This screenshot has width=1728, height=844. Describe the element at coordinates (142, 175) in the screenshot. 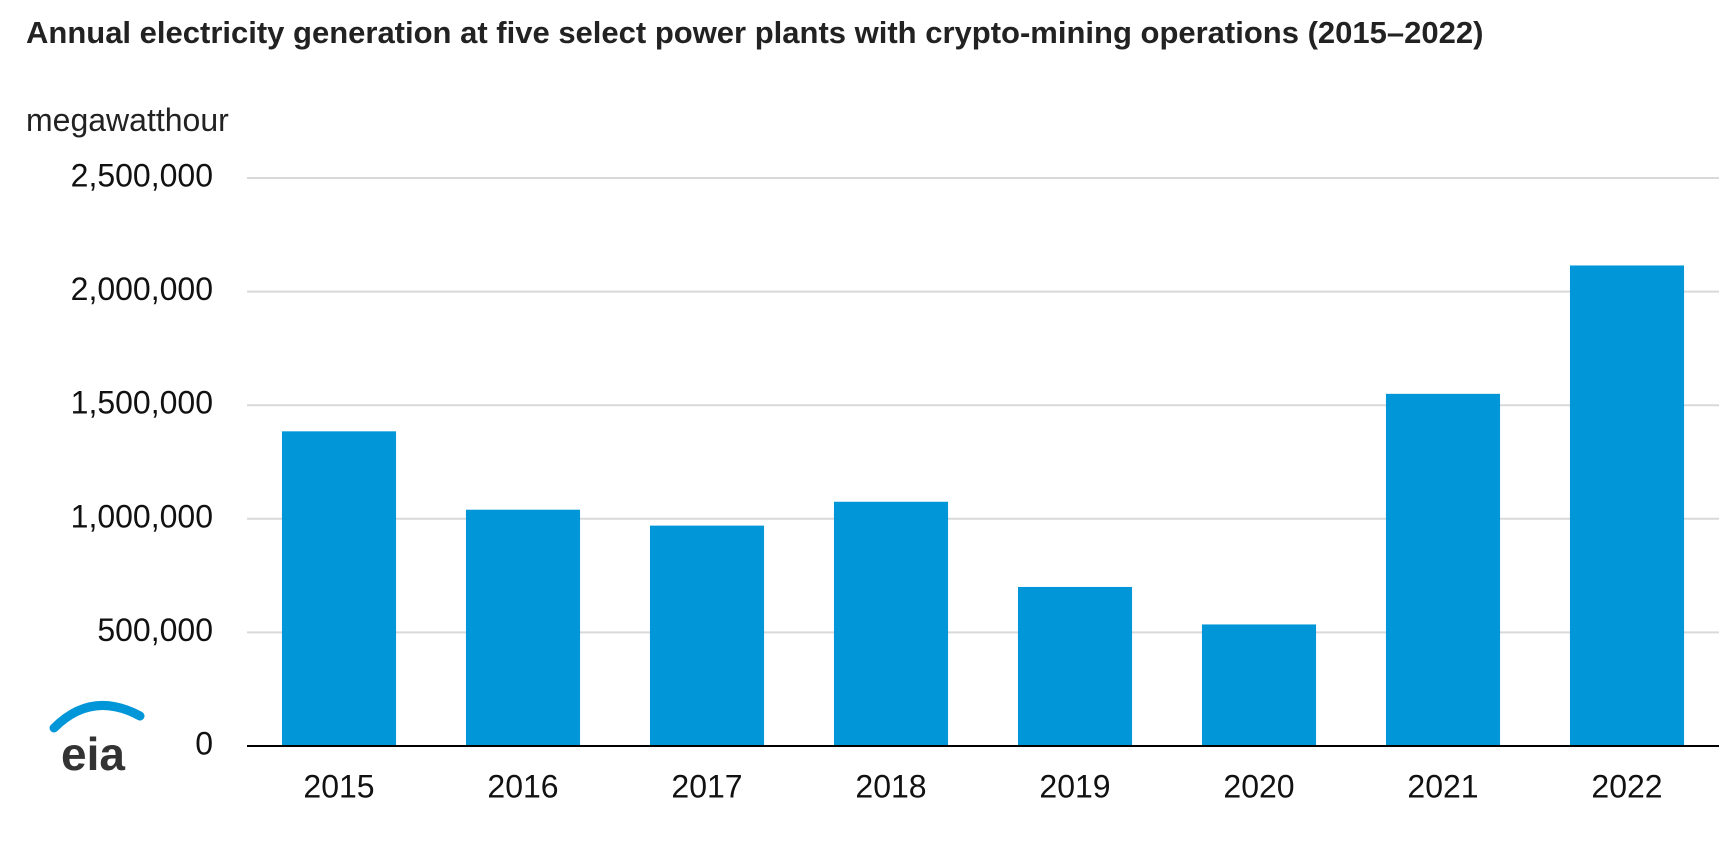

I see `y-tick-label: 2,500,000` at that location.